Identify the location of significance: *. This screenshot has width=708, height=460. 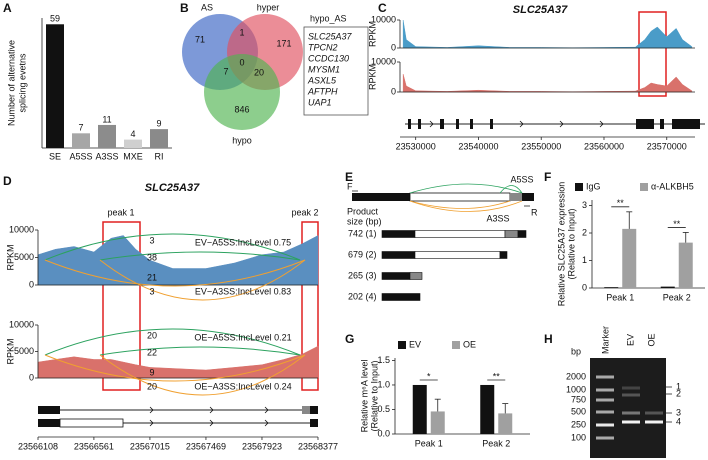
(429, 376).